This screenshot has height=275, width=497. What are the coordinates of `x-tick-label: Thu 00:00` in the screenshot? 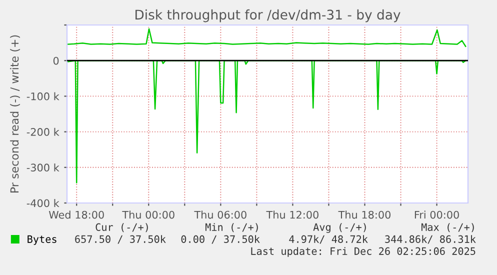 It's located at (148, 214).